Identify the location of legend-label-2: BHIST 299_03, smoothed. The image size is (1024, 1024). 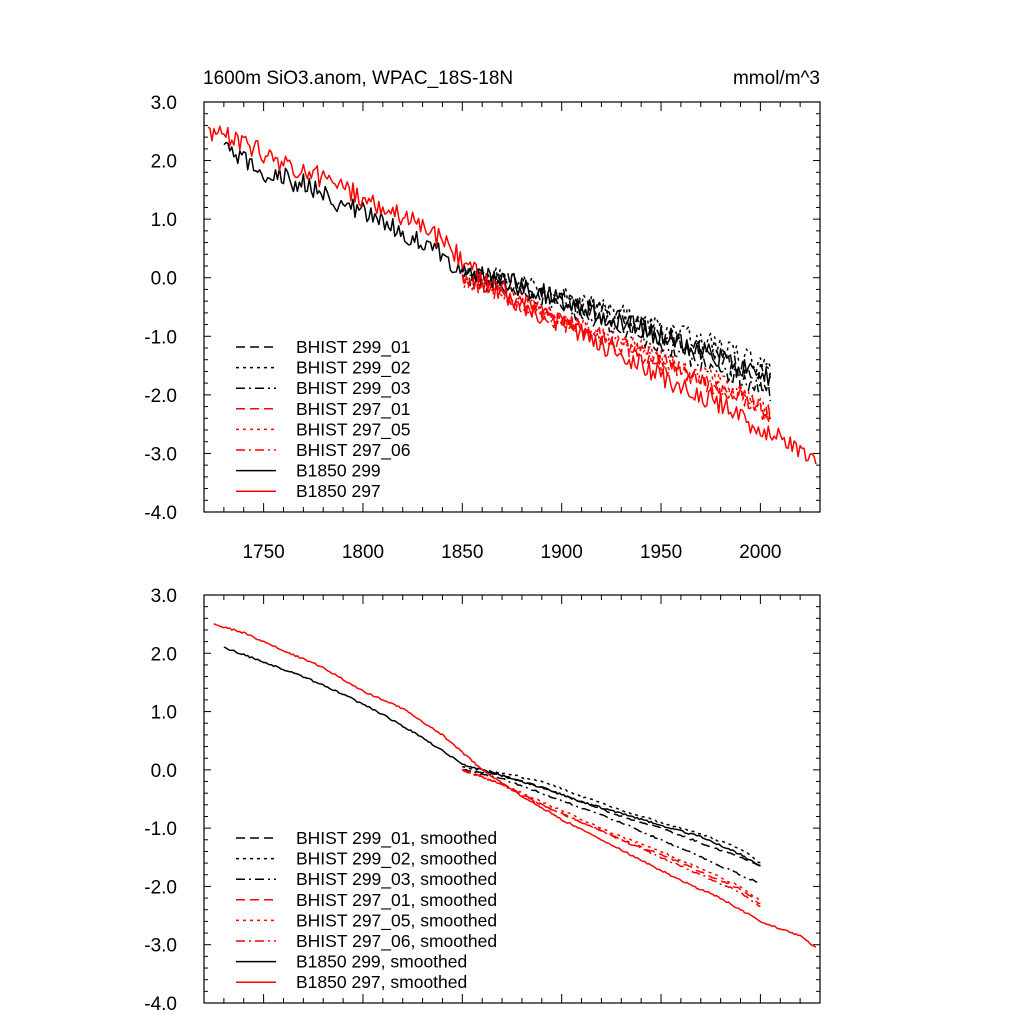
(396, 879).